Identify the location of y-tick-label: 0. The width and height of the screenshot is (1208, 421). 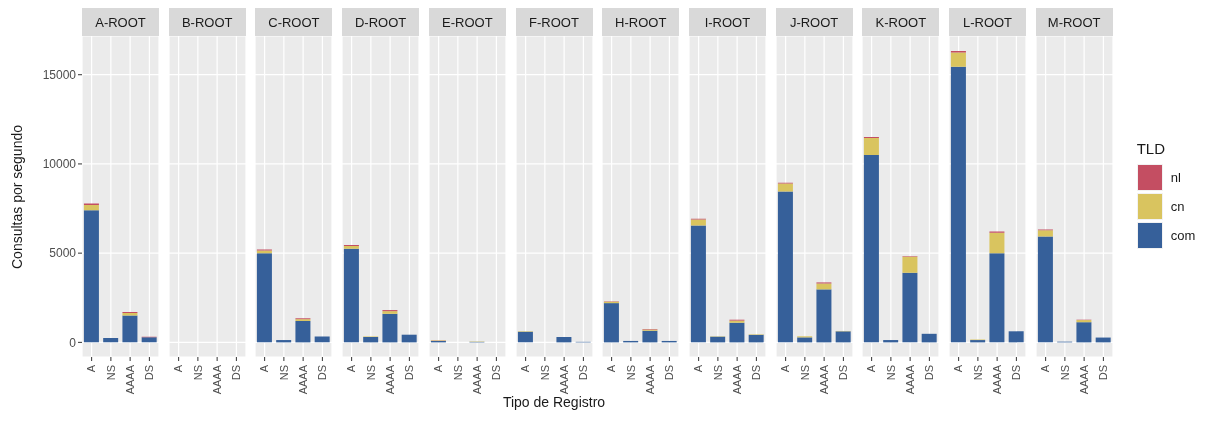
(73, 342).